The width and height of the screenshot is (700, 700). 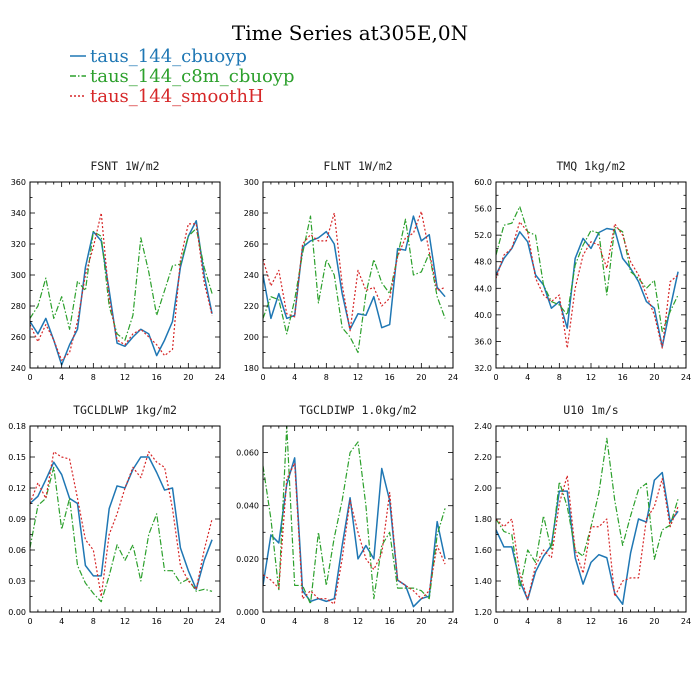 I want to click on y-tick-label: 52.0, so click(x=483, y=235).